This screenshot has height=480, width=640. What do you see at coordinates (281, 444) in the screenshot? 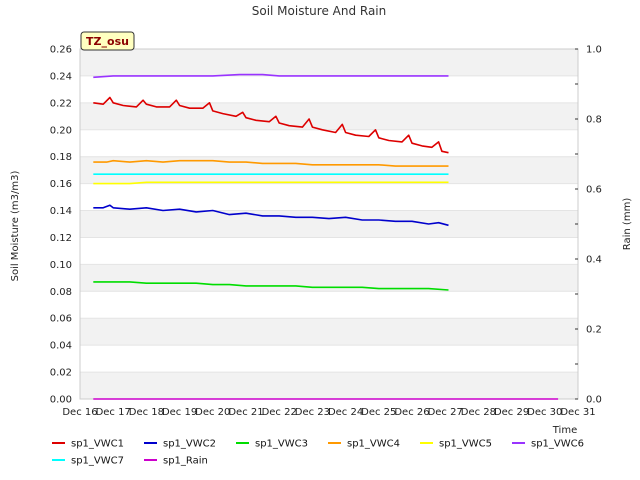
I see `legend-label: sp1_VWC3` at bounding box center [281, 444].